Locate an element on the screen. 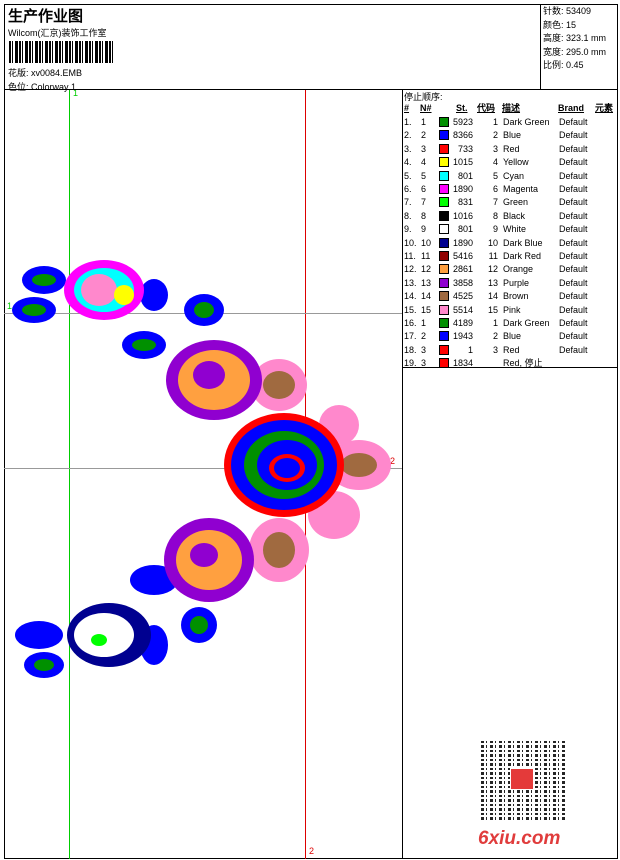 The height and width of the screenshot is (860, 620). page-title: 生产作业图 is located at coordinates (46, 16).